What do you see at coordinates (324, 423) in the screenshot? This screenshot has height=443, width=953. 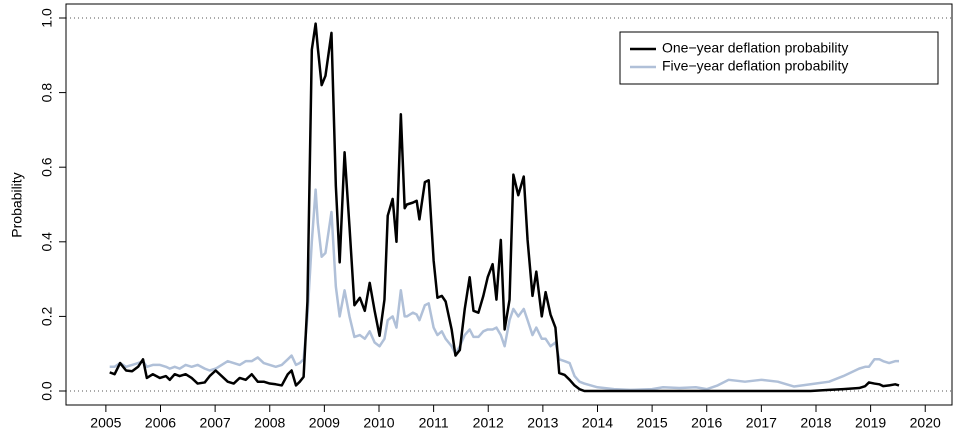 I see `x-tick-label: 2009` at bounding box center [324, 423].